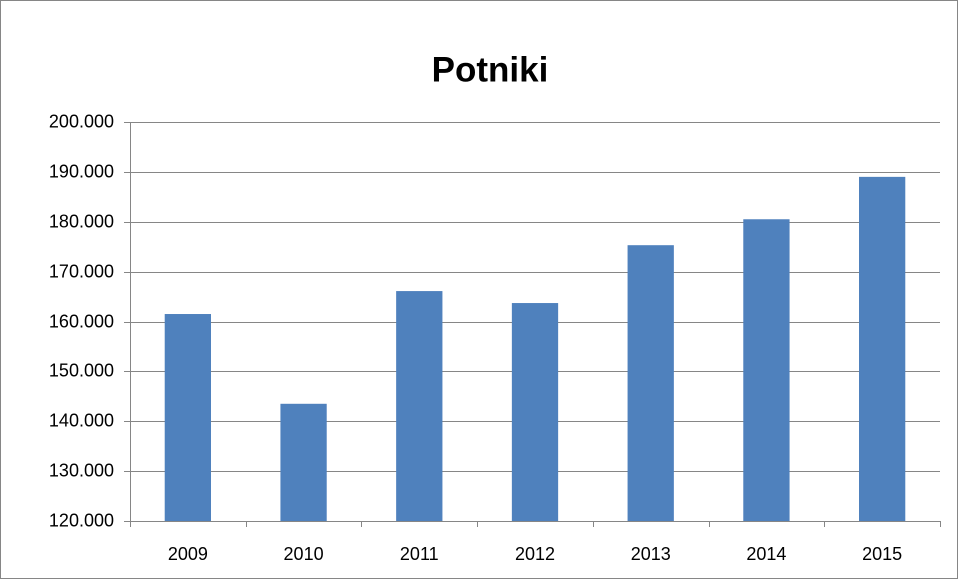 This screenshot has height=580, width=959. I want to click on x-tick-label: 2015, so click(882, 554).